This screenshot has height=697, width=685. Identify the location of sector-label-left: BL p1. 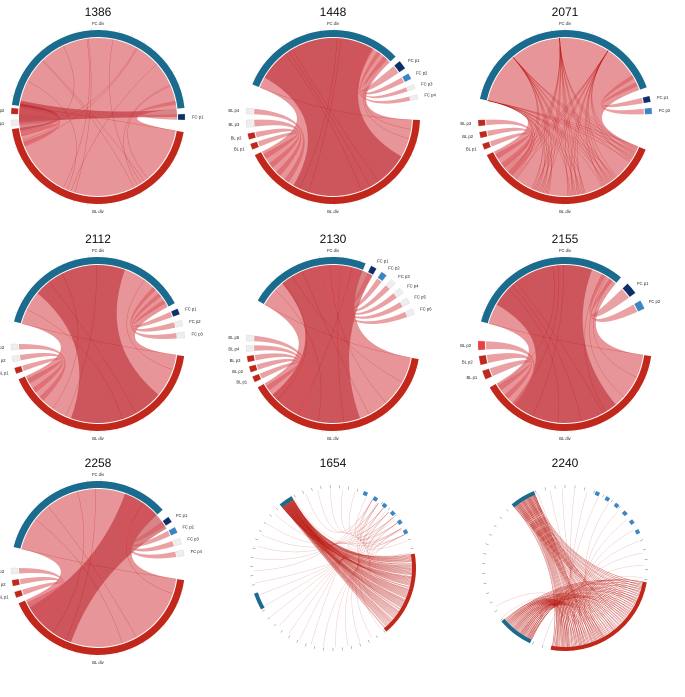
(4, 373).